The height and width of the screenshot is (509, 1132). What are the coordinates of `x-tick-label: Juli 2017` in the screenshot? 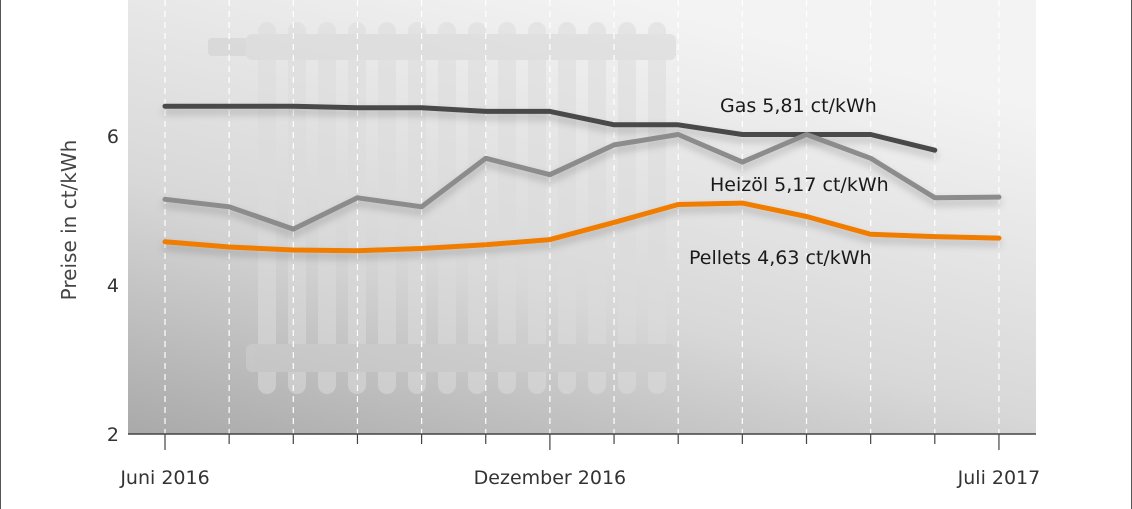 It's located at (999, 478).